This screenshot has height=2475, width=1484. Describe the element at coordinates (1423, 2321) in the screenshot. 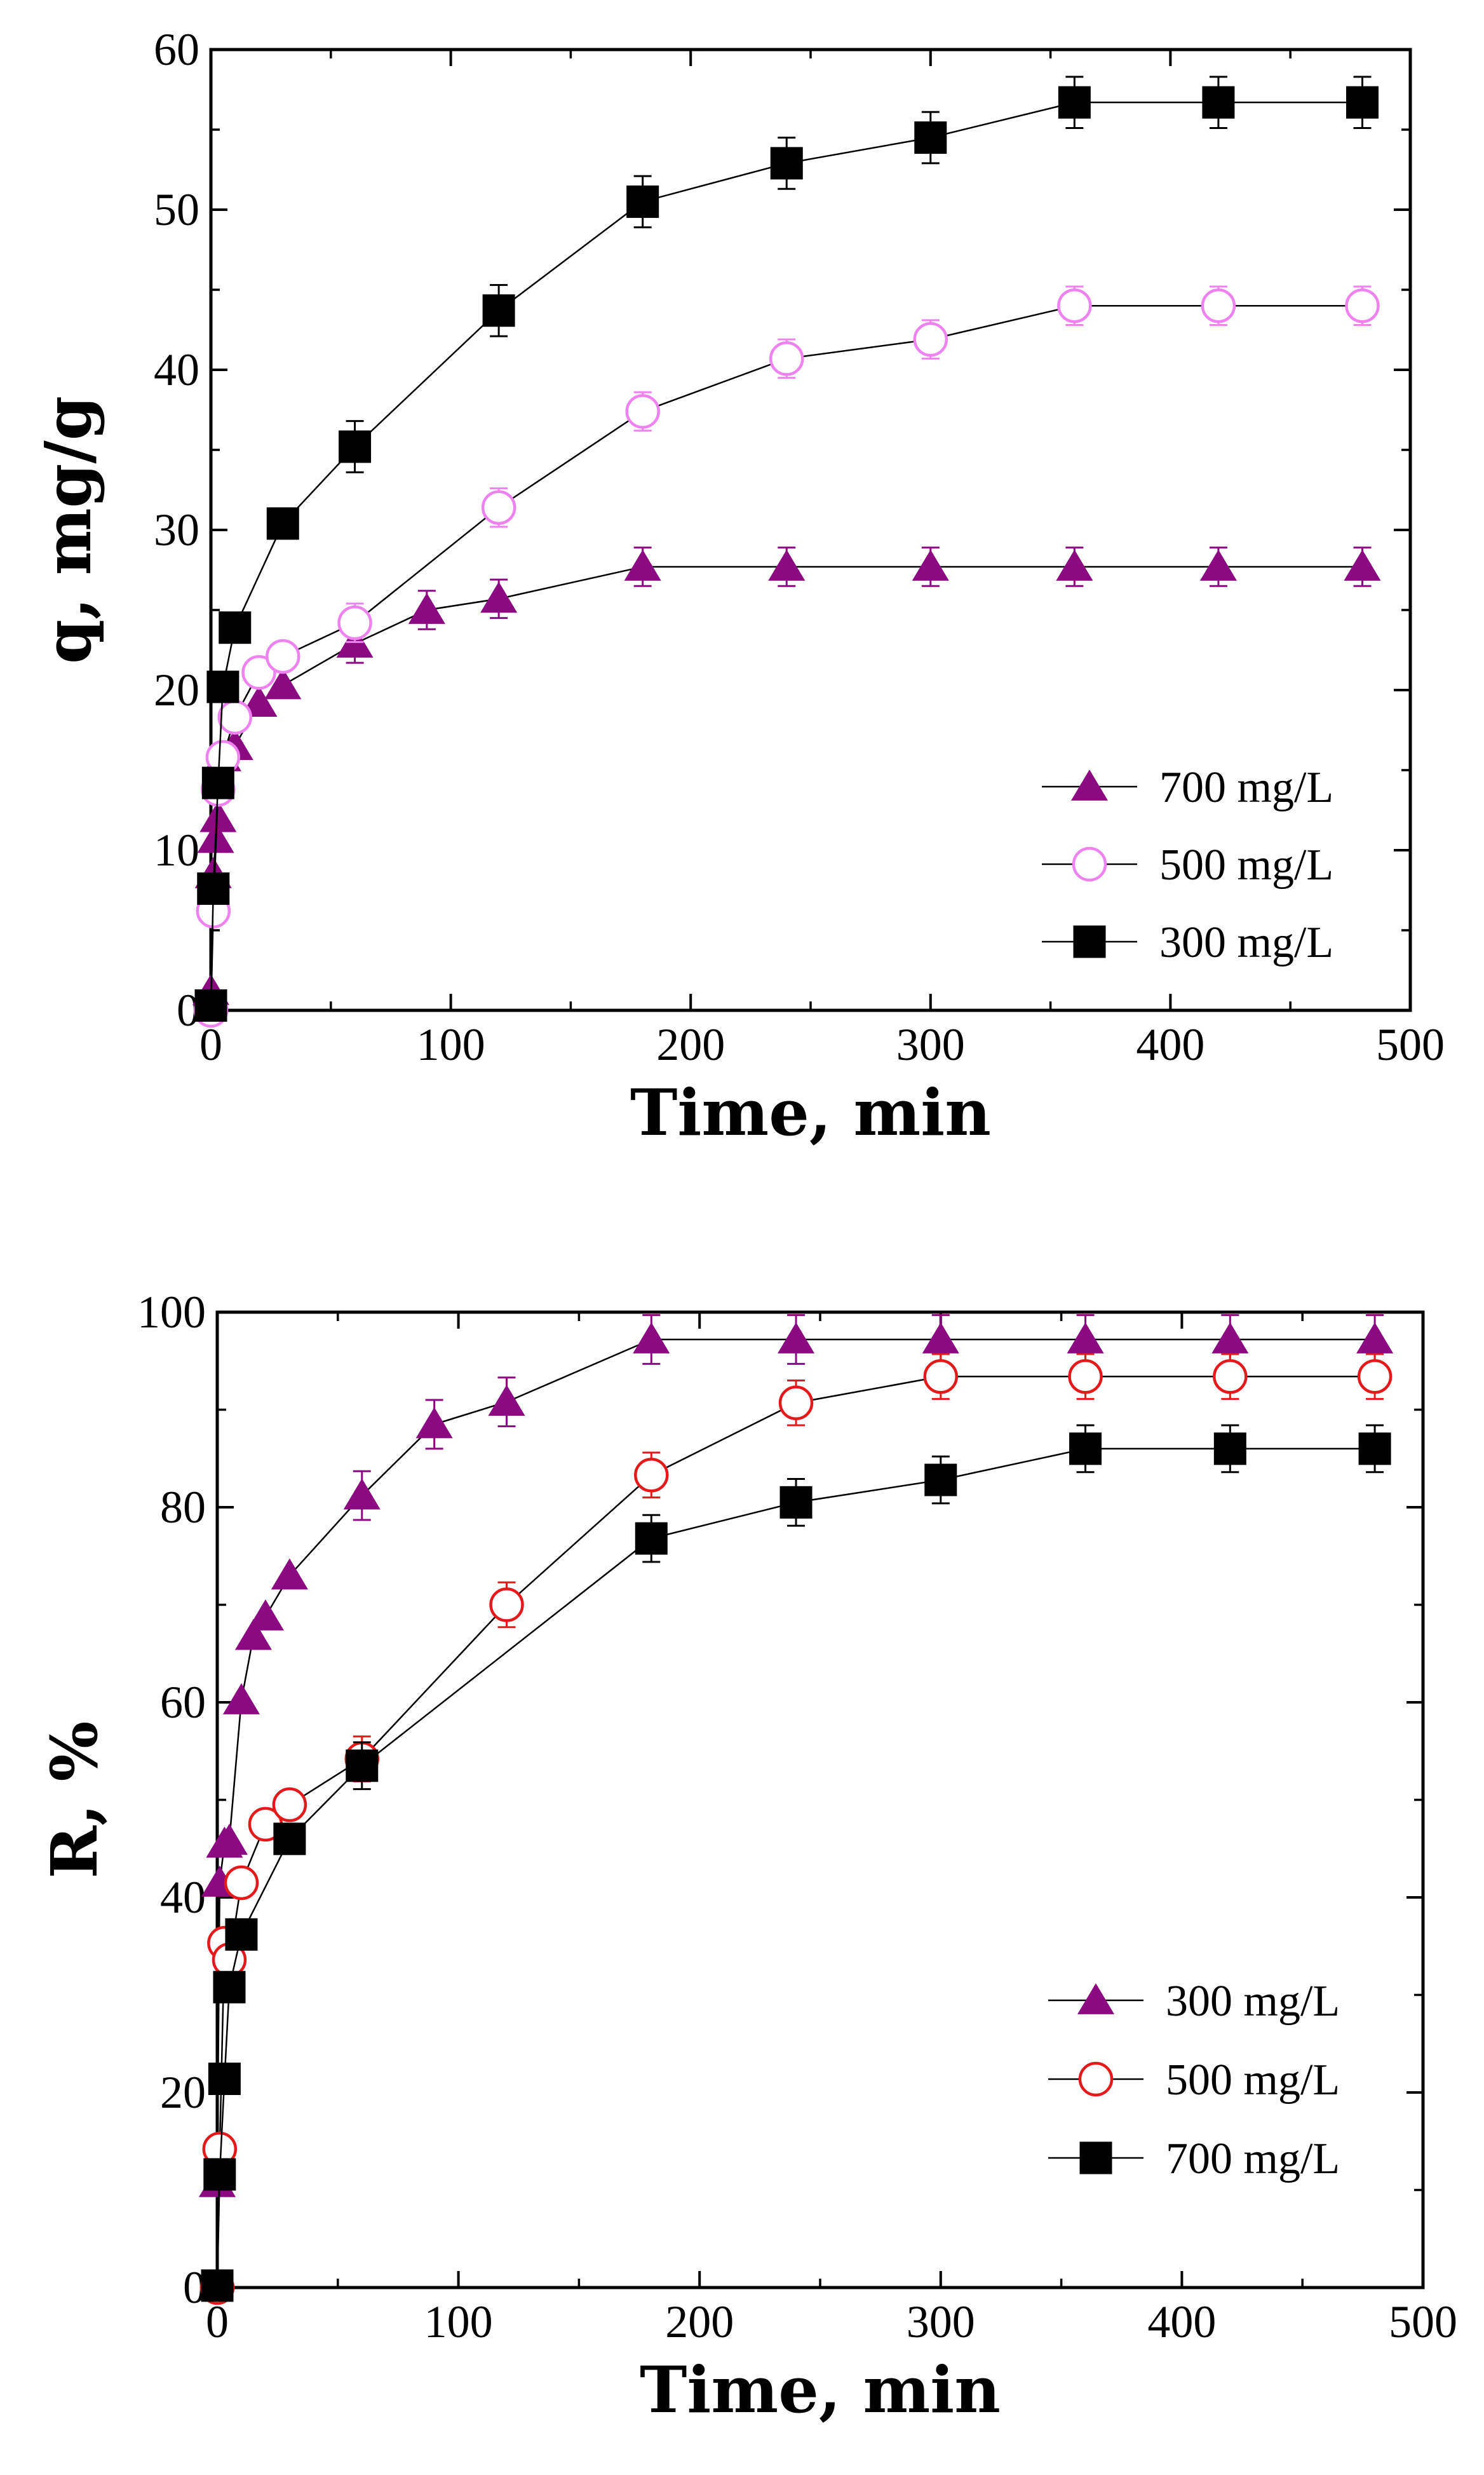

I see `x-tick-label: 500` at that location.